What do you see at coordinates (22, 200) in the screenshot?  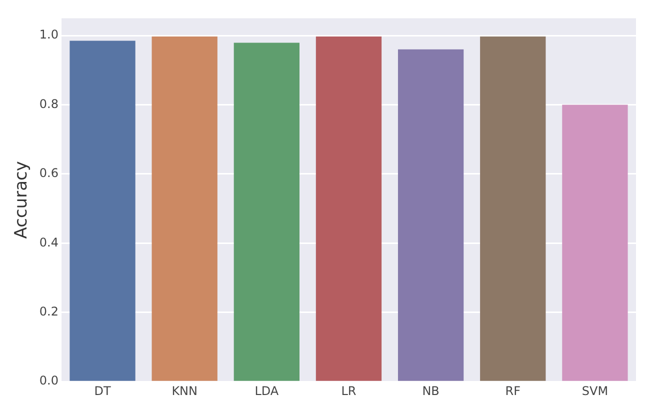 I see `y-axis-title: Accuracy` at bounding box center [22, 200].